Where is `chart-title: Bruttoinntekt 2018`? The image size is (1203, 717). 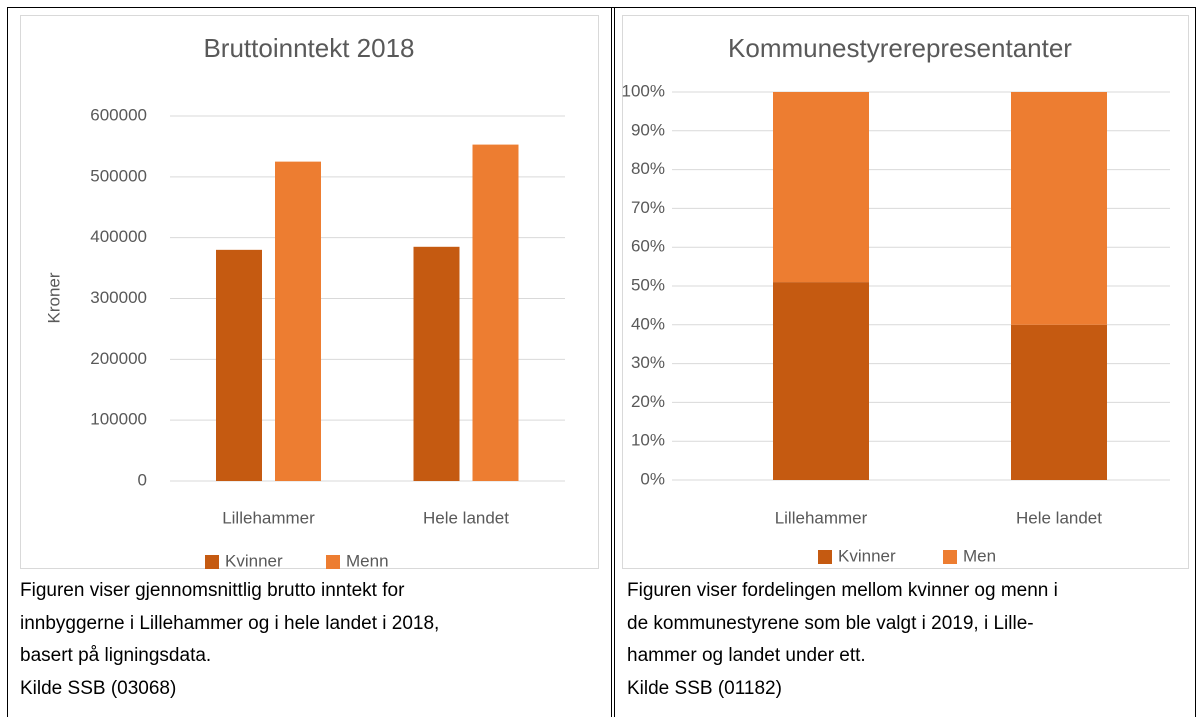
chart-title: Bruttoinntekt 2018 is located at coordinates (308, 48).